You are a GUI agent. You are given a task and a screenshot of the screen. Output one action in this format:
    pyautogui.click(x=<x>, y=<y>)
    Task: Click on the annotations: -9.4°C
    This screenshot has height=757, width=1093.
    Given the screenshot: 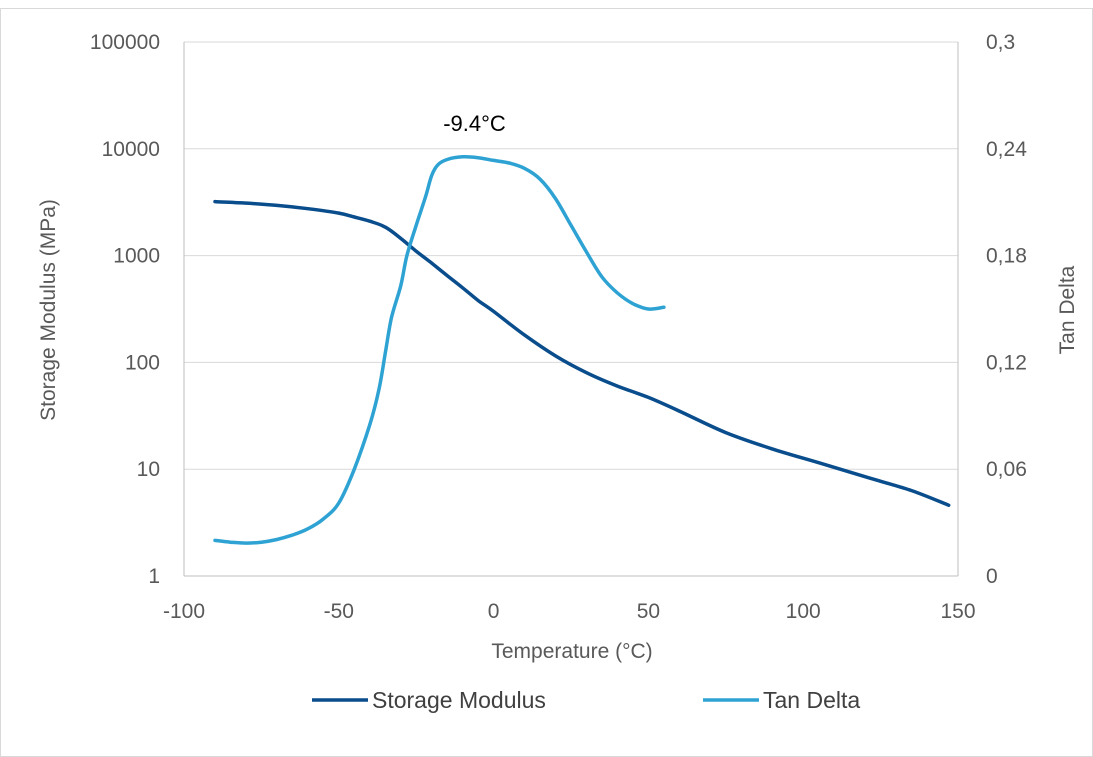 What is the action you would take?
    pyautogui.click(x=474, y=123)
    